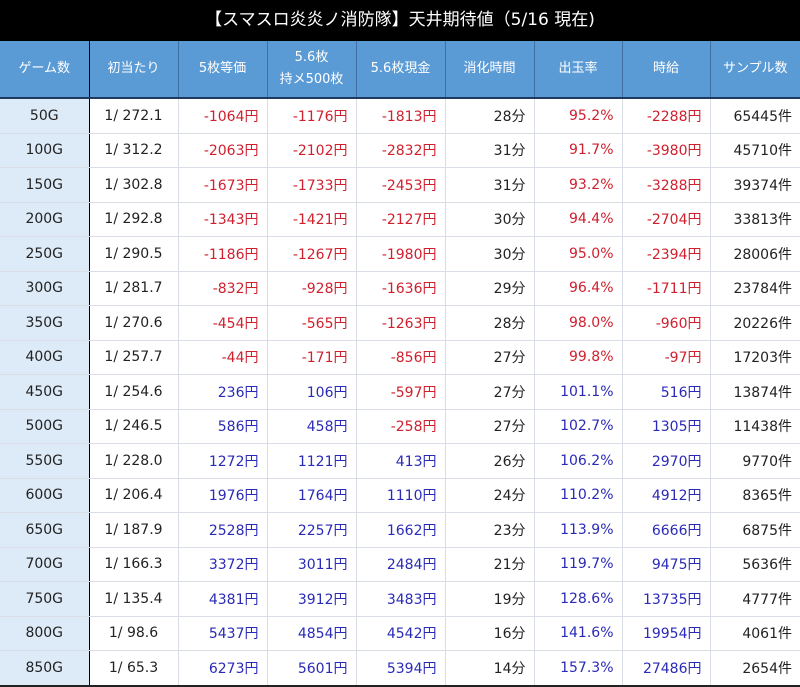  I want to click on cash56-value-cell: 4542円, so click(401, 633).